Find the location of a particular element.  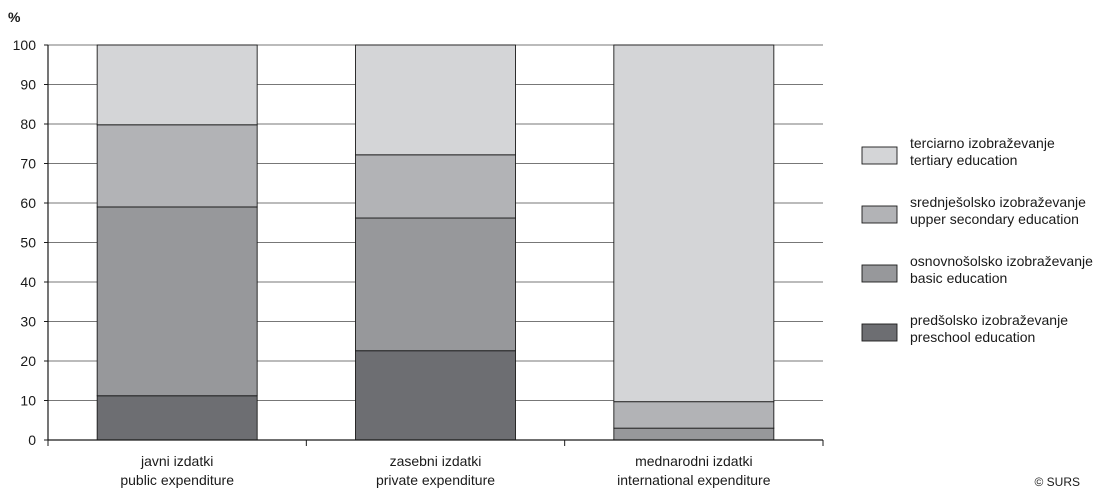

x-category-label: public expenditure is located at coordinates (177, 480).